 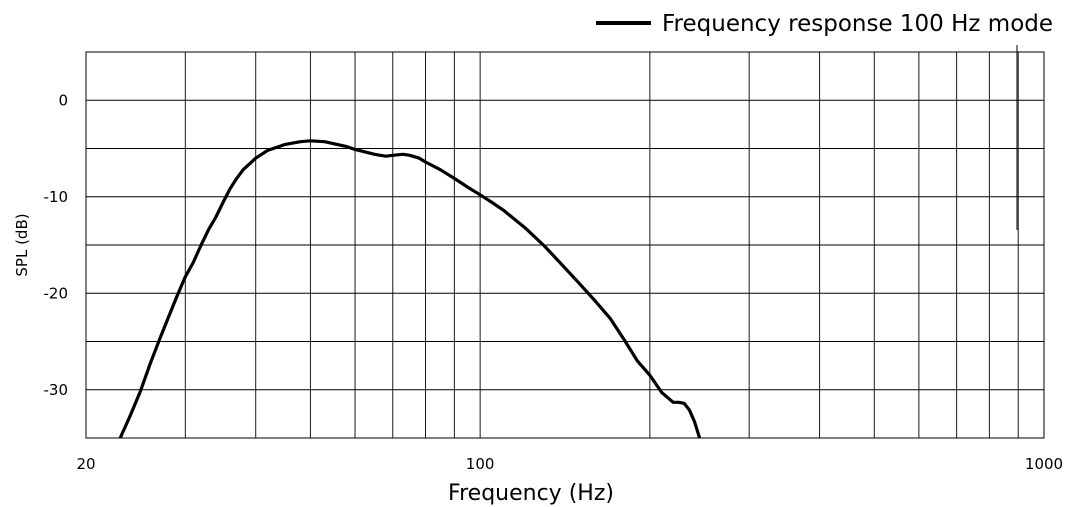 I want to click on y-tick-label: -10, so click(x=56, y=197).